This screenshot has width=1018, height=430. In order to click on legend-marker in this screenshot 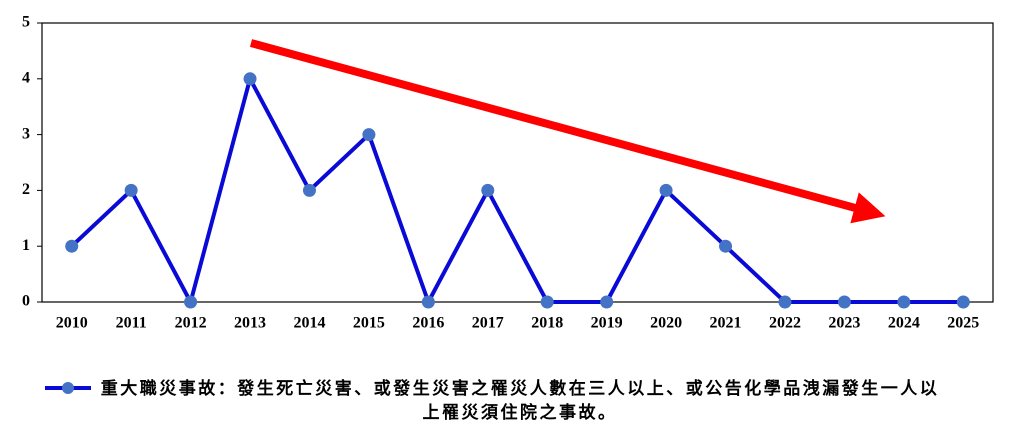, I will do `click(68, 388)`.